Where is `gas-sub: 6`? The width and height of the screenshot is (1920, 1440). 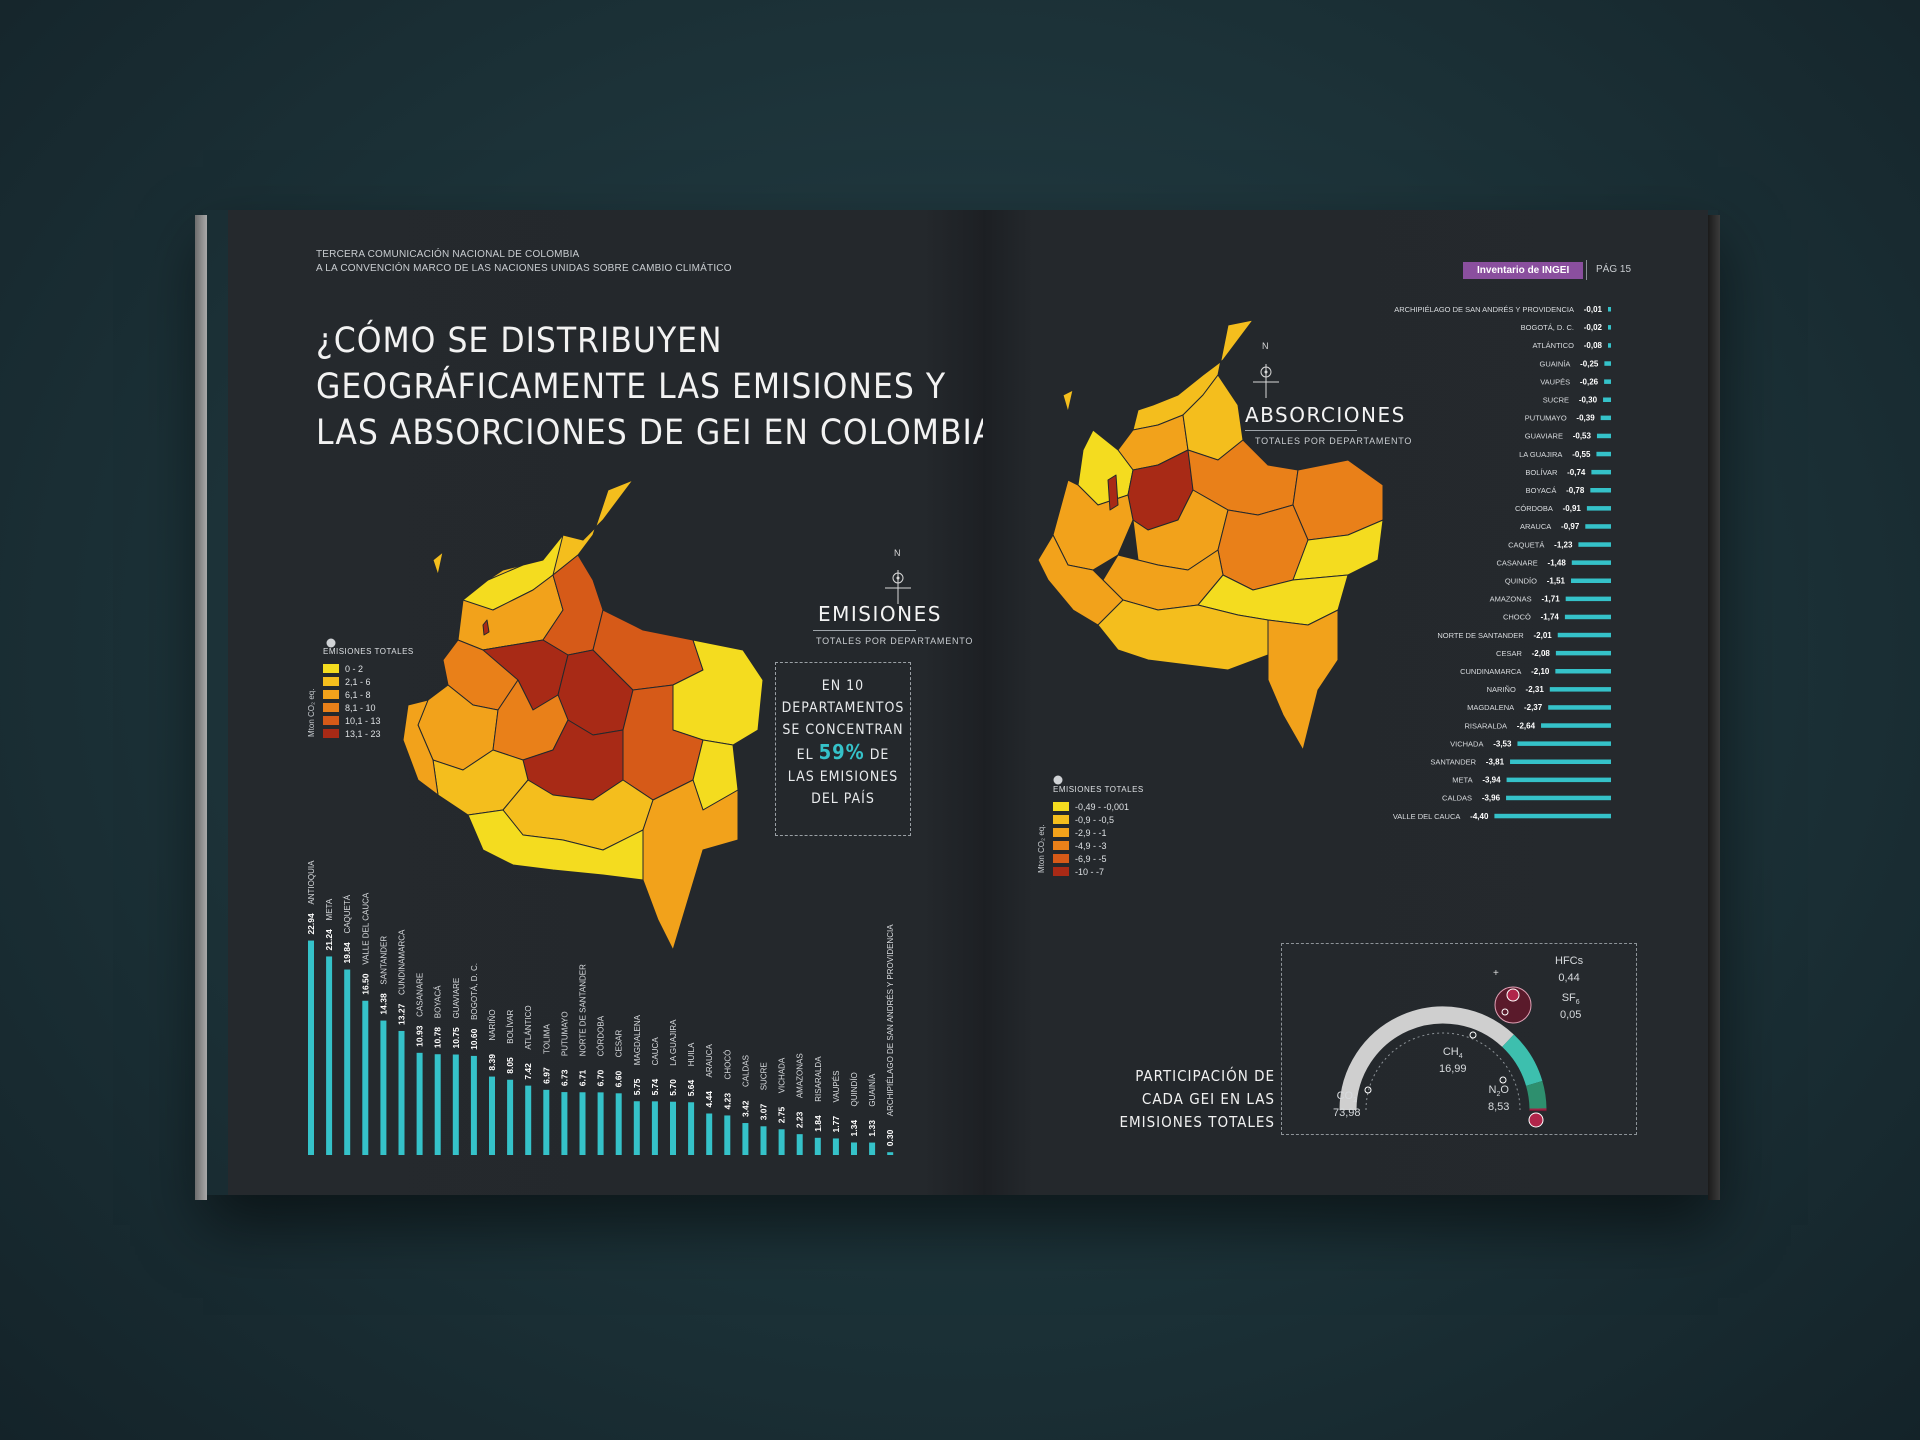
gas-sub: 6 is located at coordinates (1577, 1003).